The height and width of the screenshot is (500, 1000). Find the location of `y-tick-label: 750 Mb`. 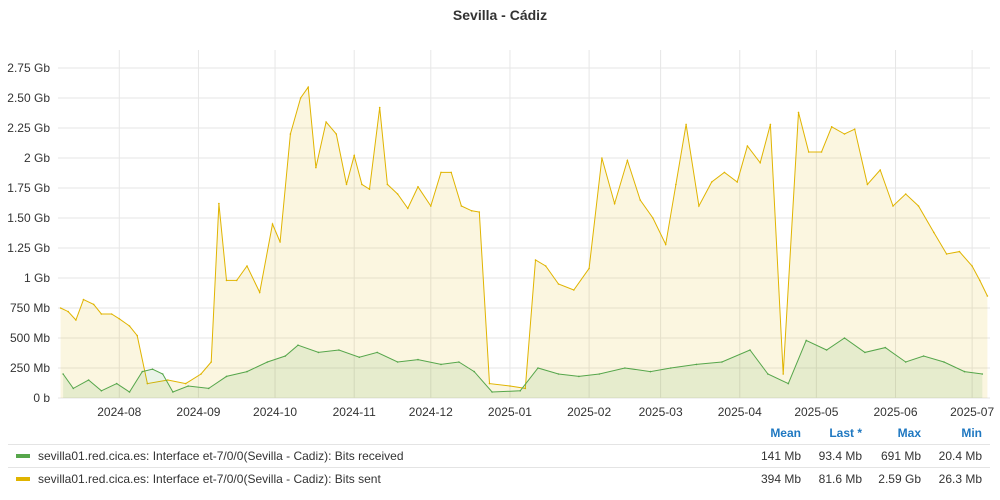

y-tick-label: 750 Mb is located at coordinates (30, 308).